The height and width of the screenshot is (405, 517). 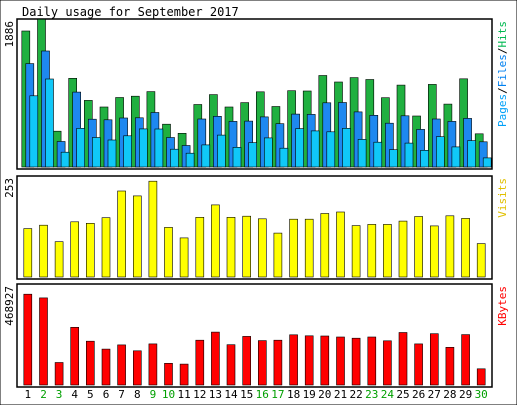 What do you see at coordinates (153, 394) in the screenshot?
I see `x-tick-label-9: 9` at bounding box center [153, 394].